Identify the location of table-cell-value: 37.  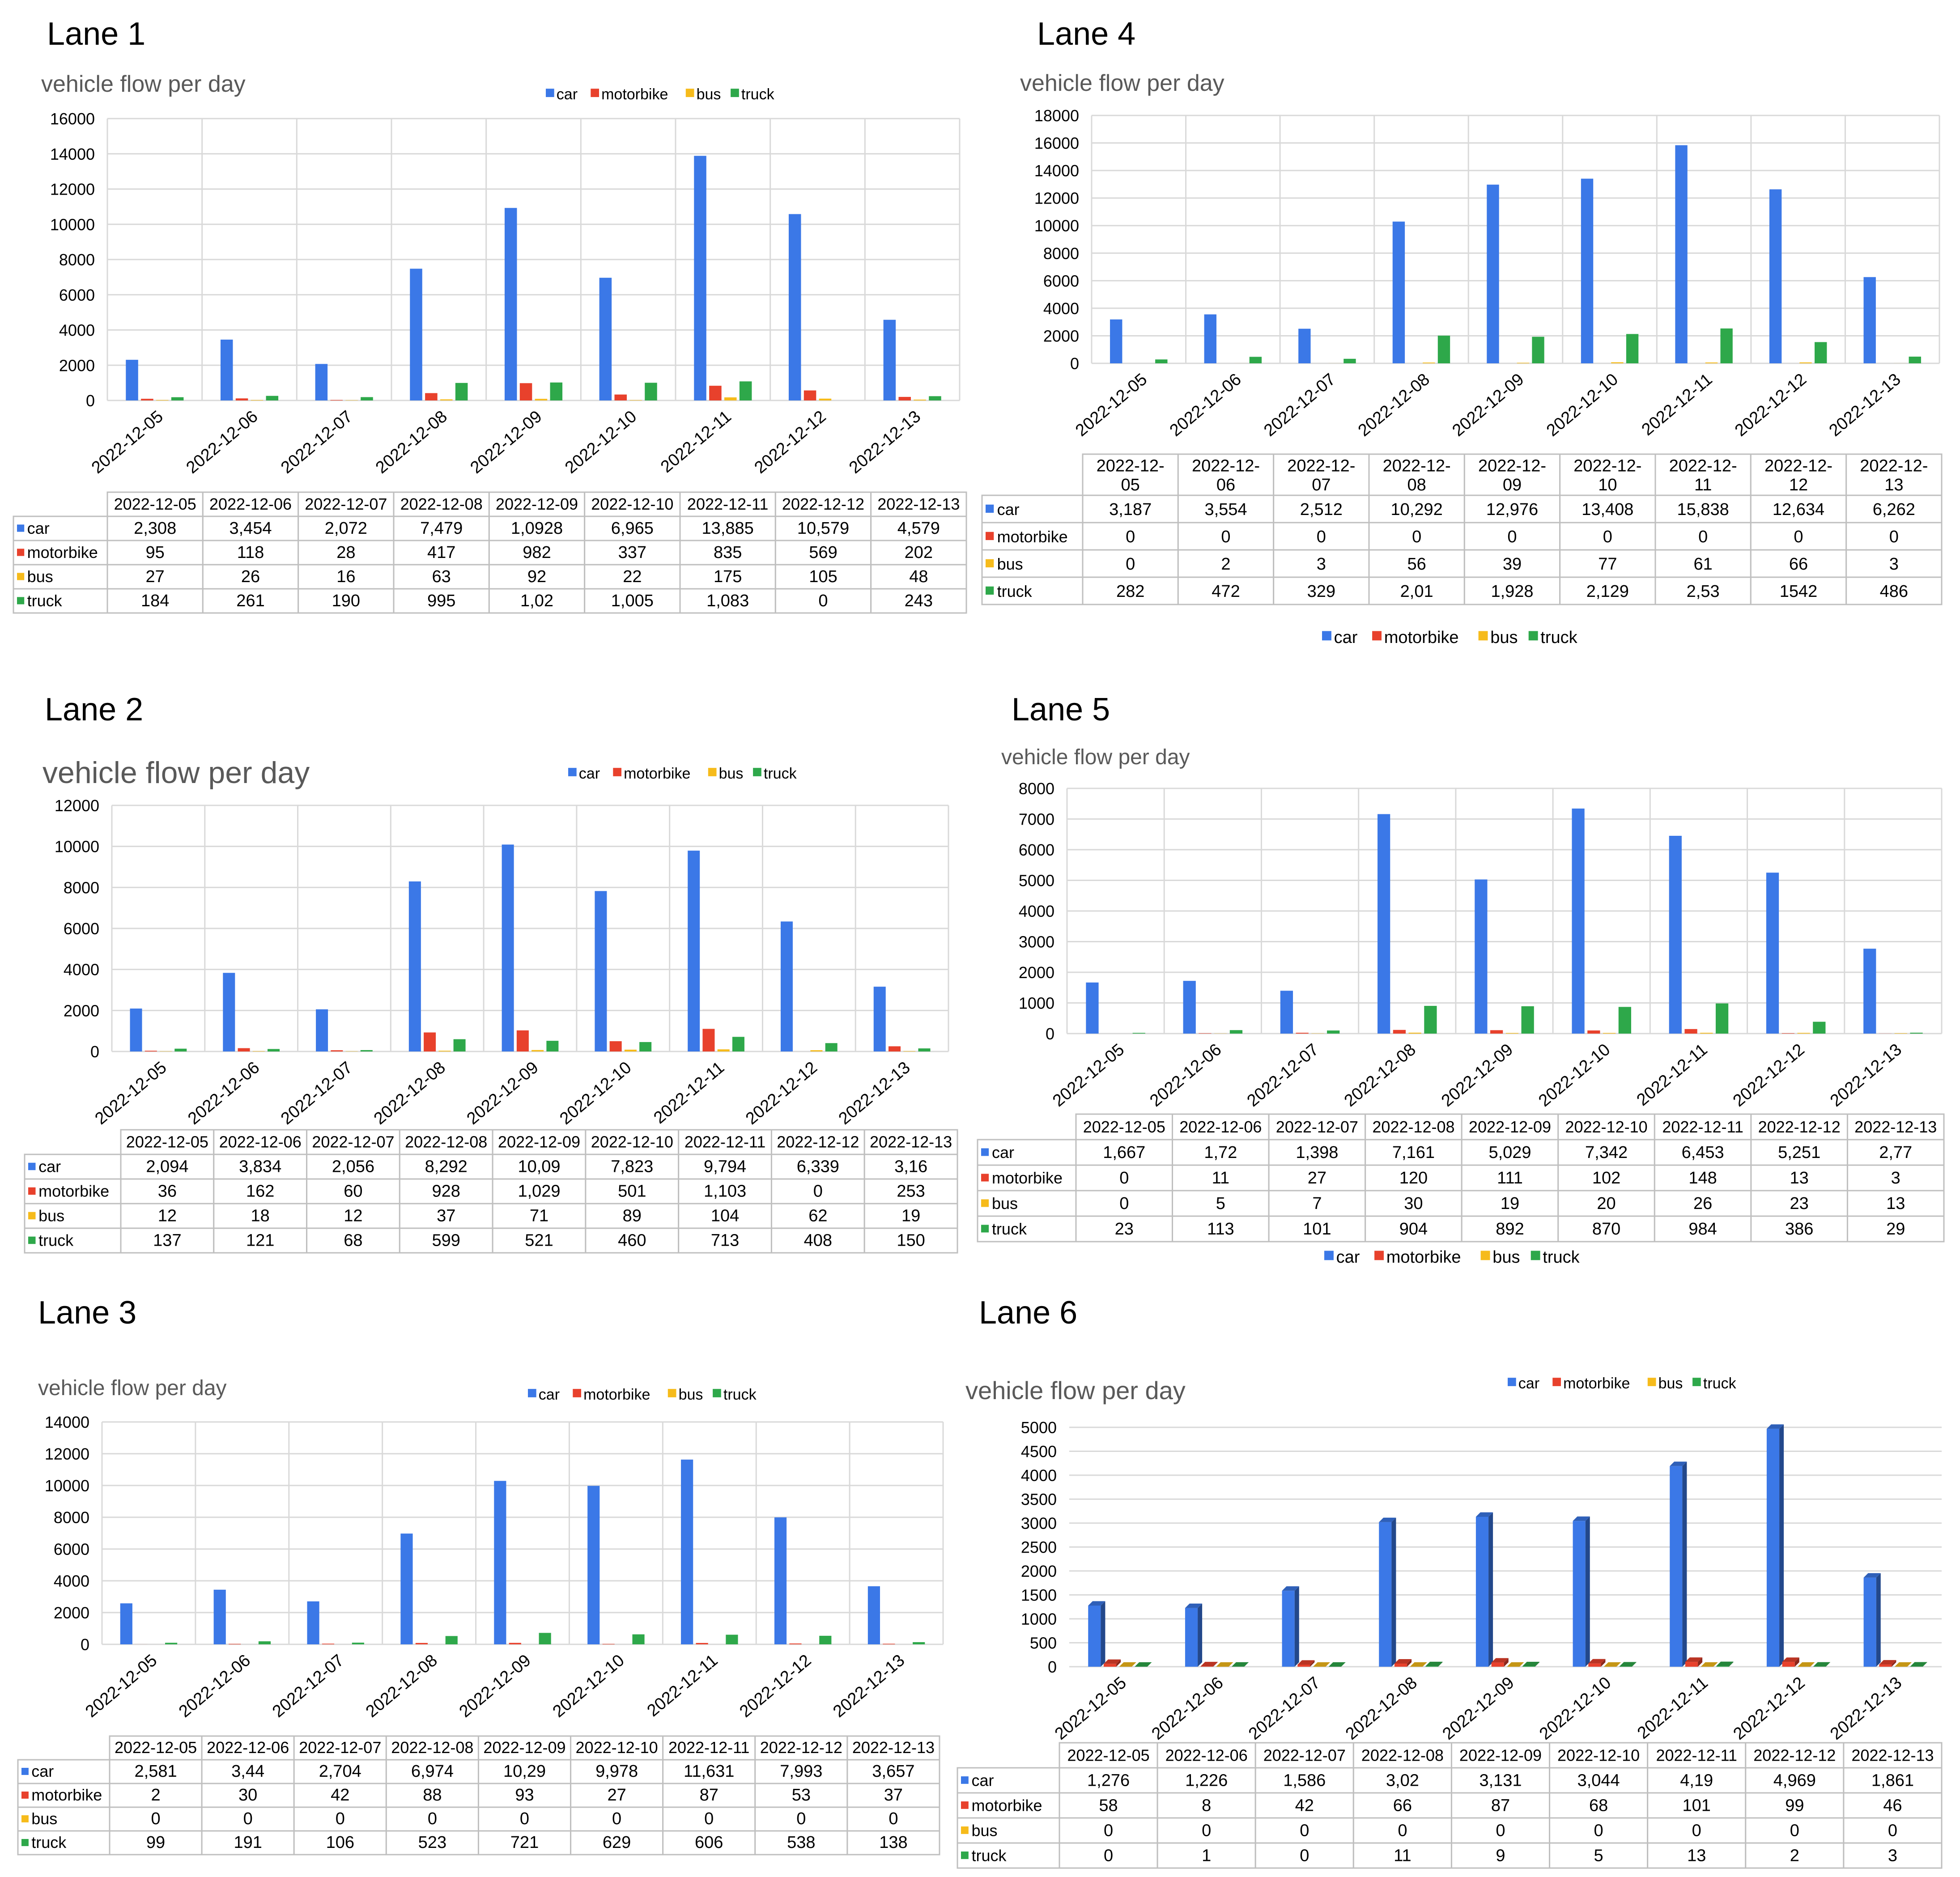
(893, 1795).